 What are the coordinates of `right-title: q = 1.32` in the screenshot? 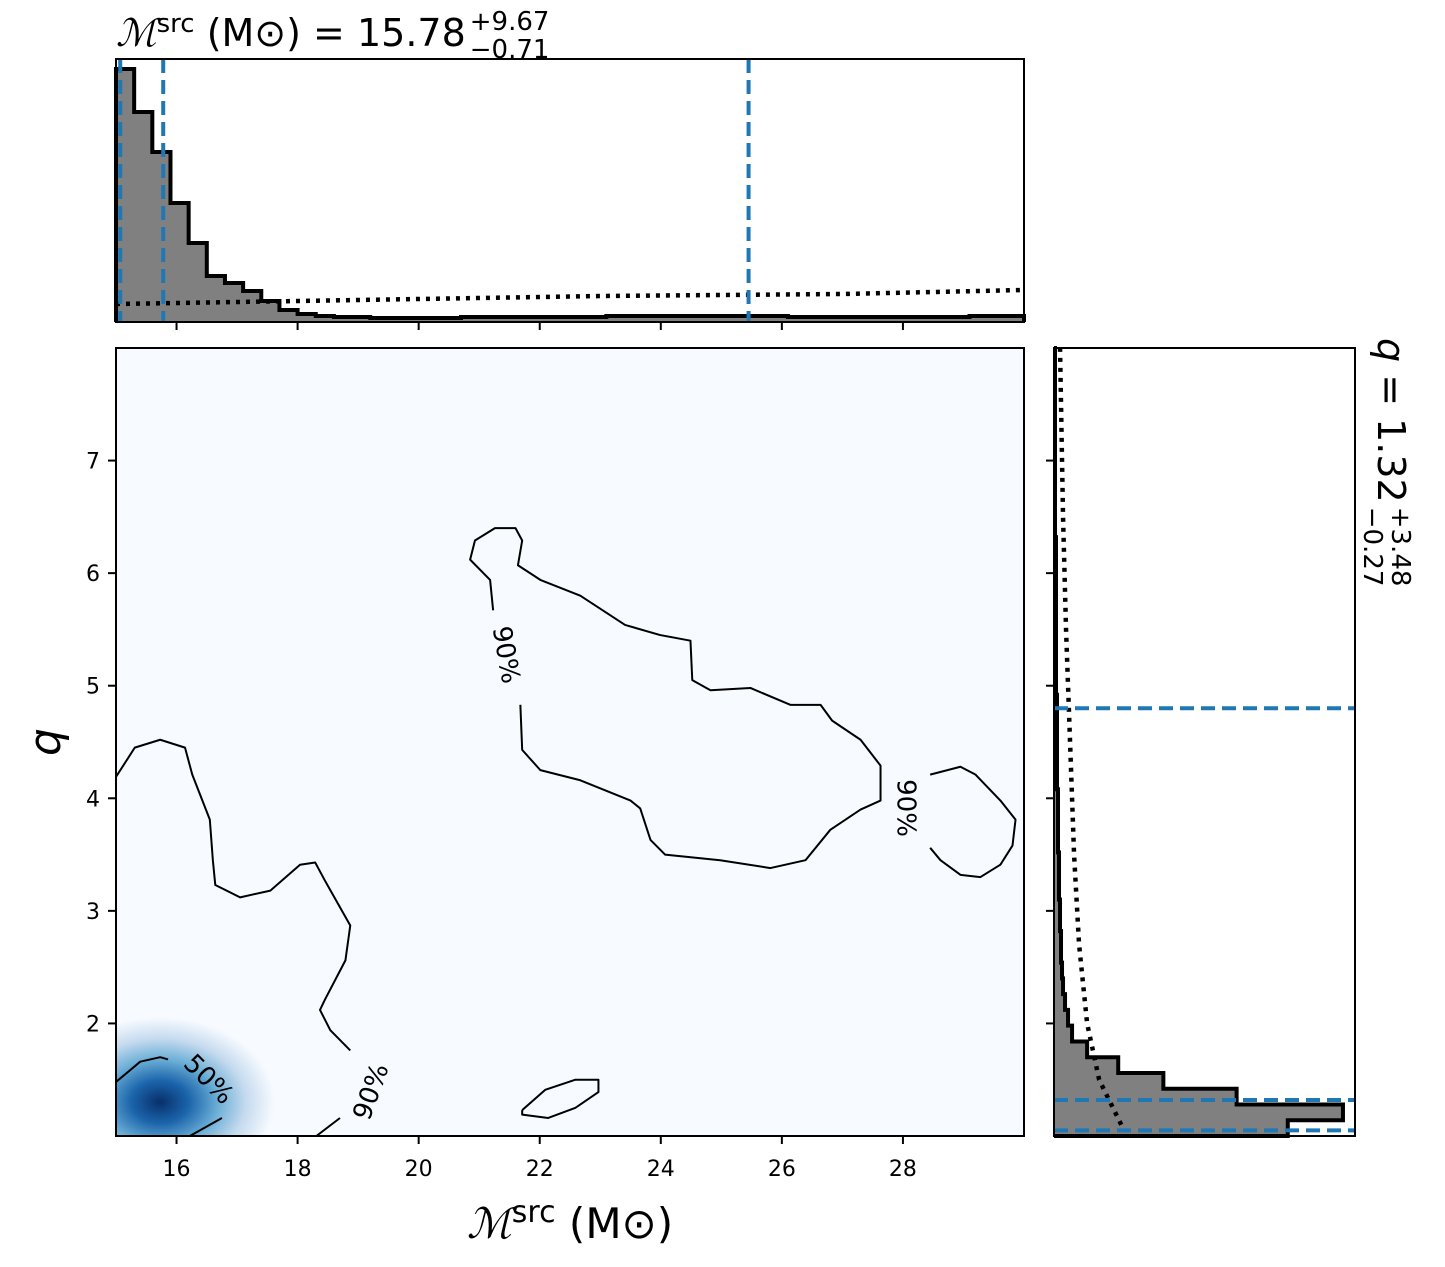 It's located at (1391, 420).